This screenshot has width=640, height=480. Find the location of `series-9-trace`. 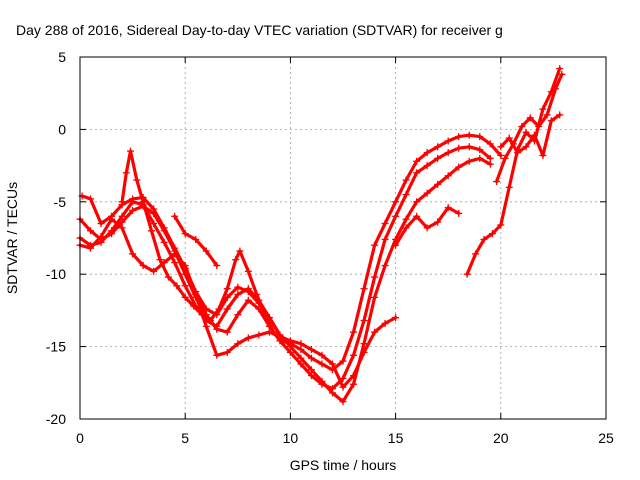

series-9-trace is located at coordinates (530, 135).